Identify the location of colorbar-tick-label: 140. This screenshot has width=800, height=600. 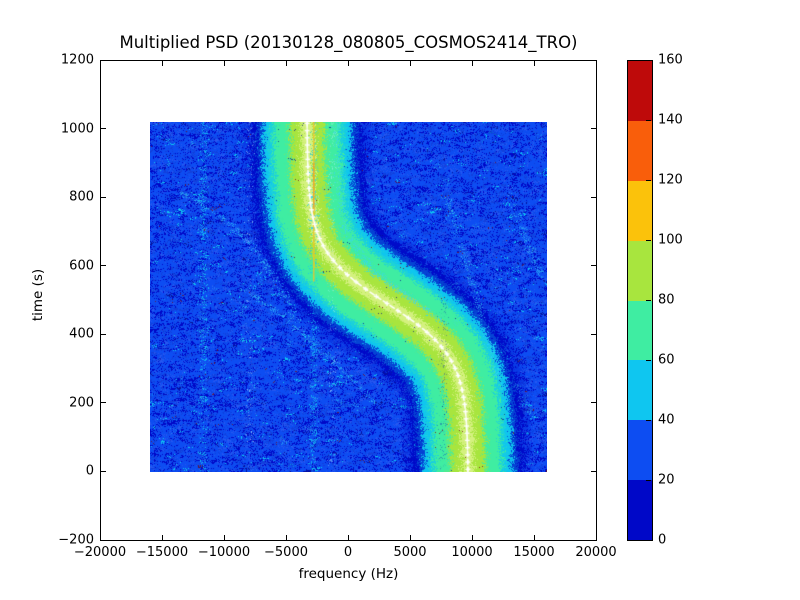
(670, 120).